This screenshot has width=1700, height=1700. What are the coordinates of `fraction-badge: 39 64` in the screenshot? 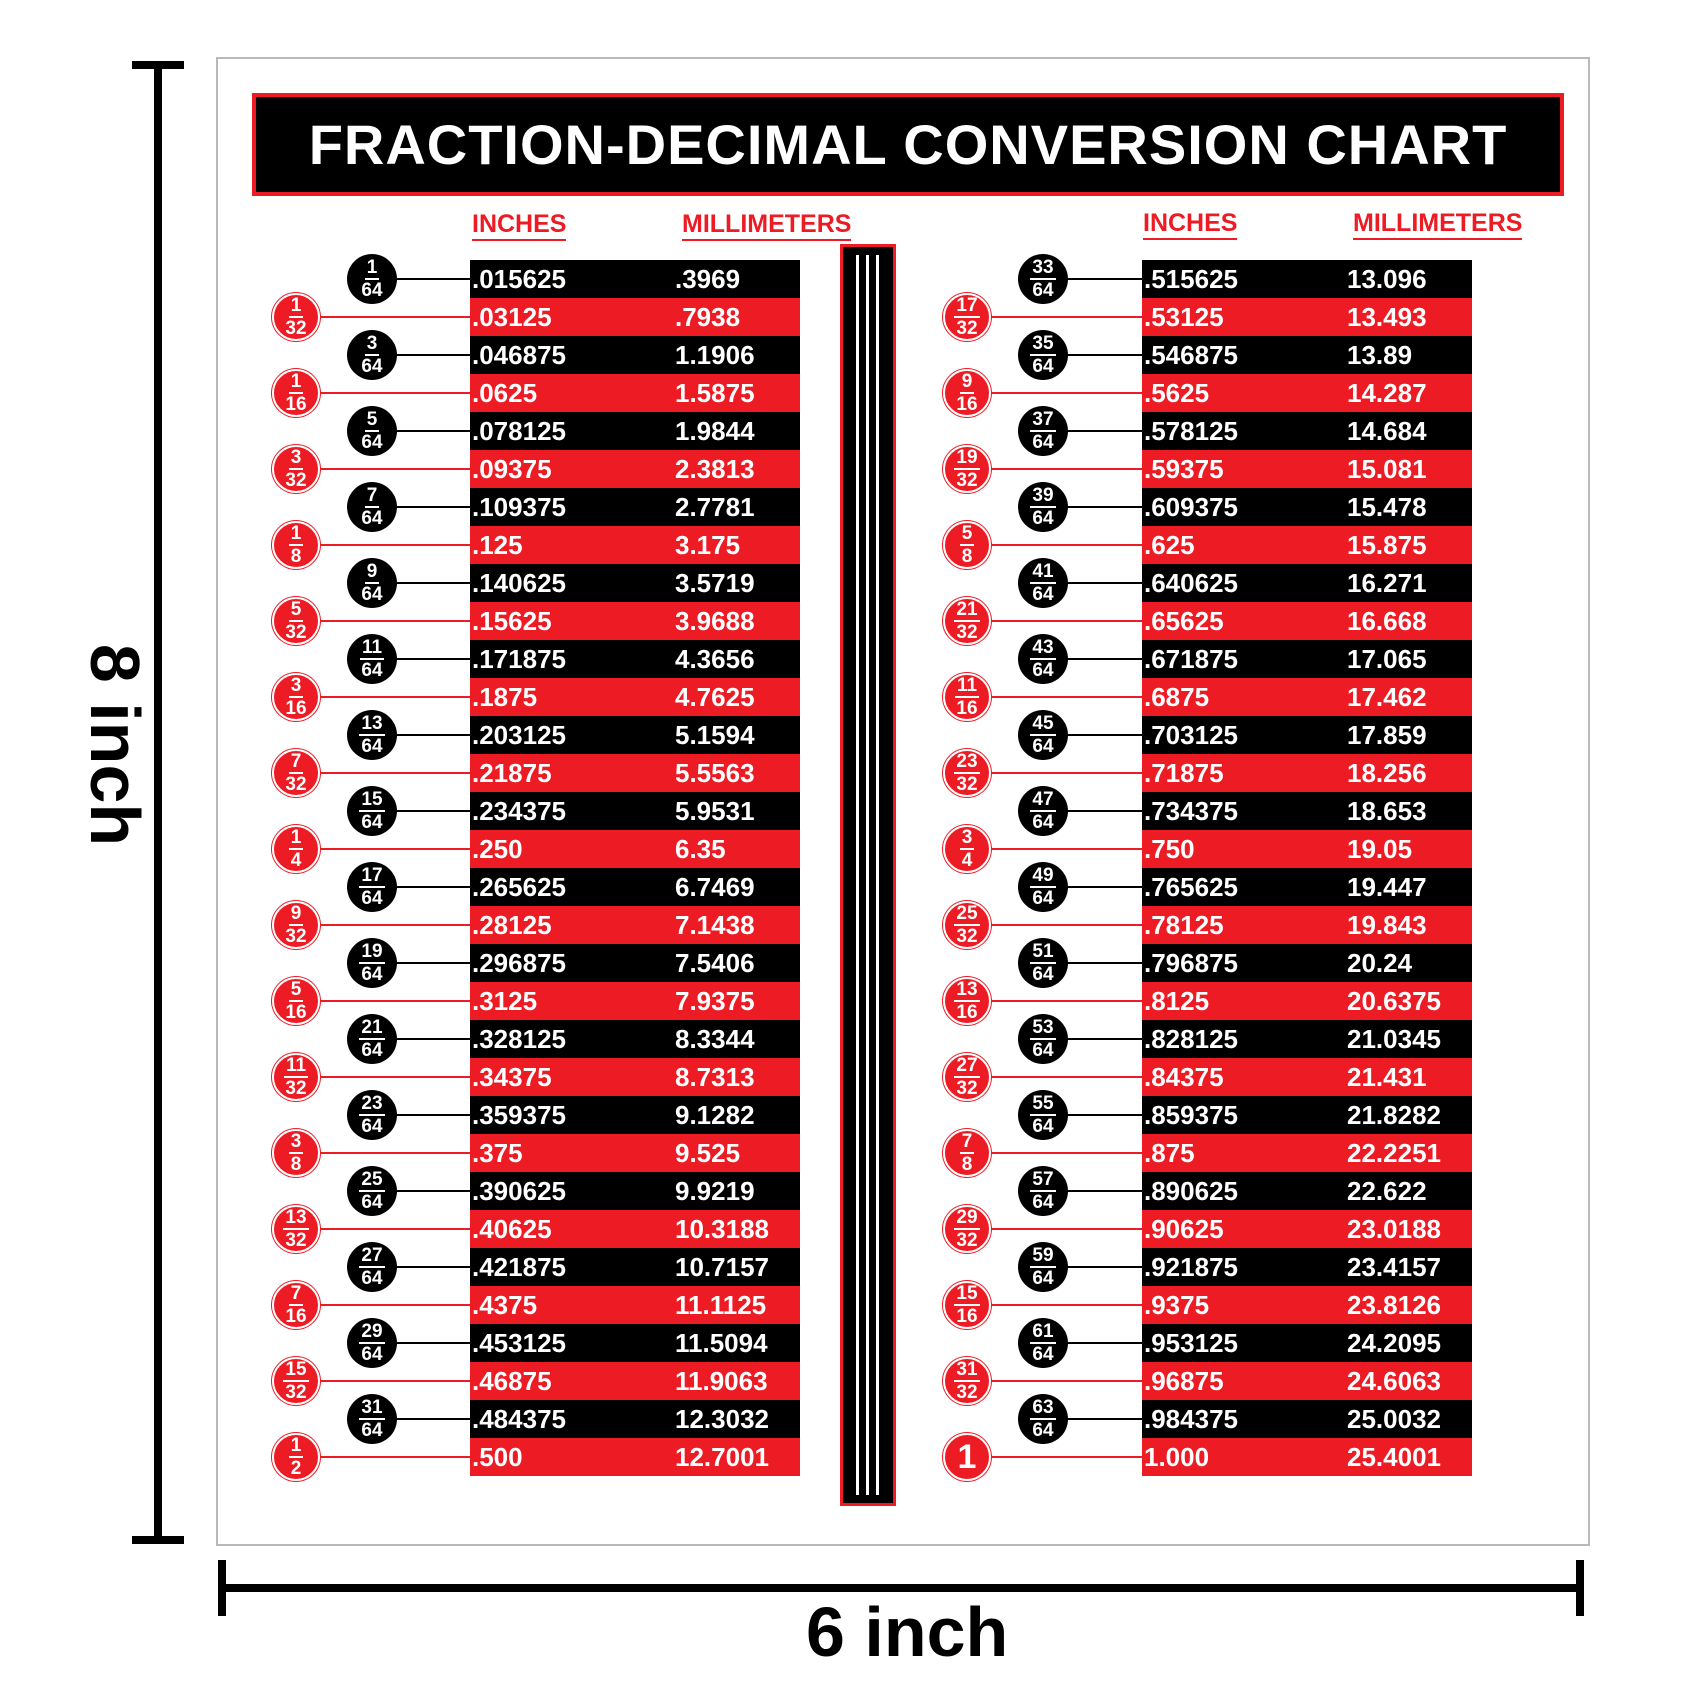 It's located at (1043, 507).